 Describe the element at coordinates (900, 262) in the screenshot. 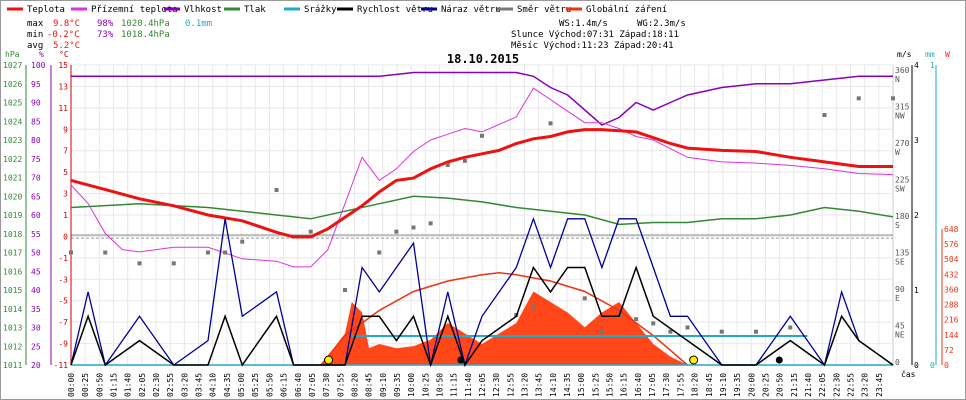

I see `dir-tick-label-5: SE` at that location.